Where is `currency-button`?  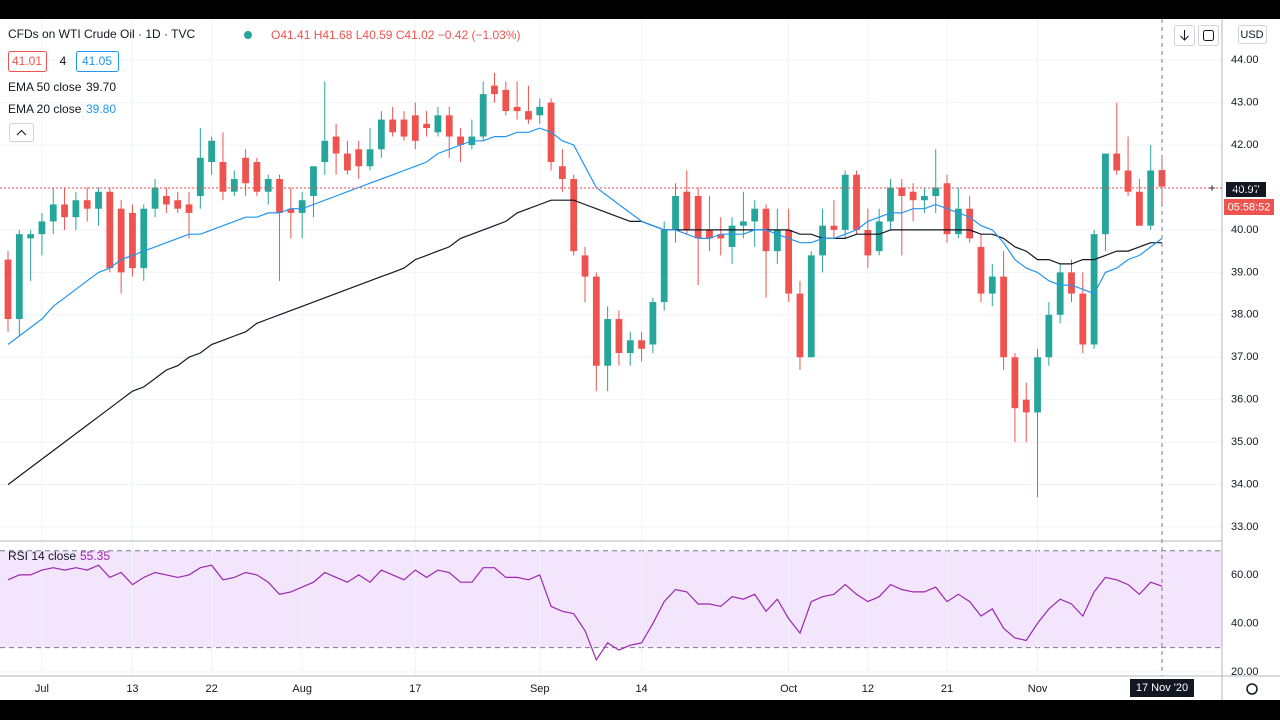
currency-button is located at coordinates (1252, 34).